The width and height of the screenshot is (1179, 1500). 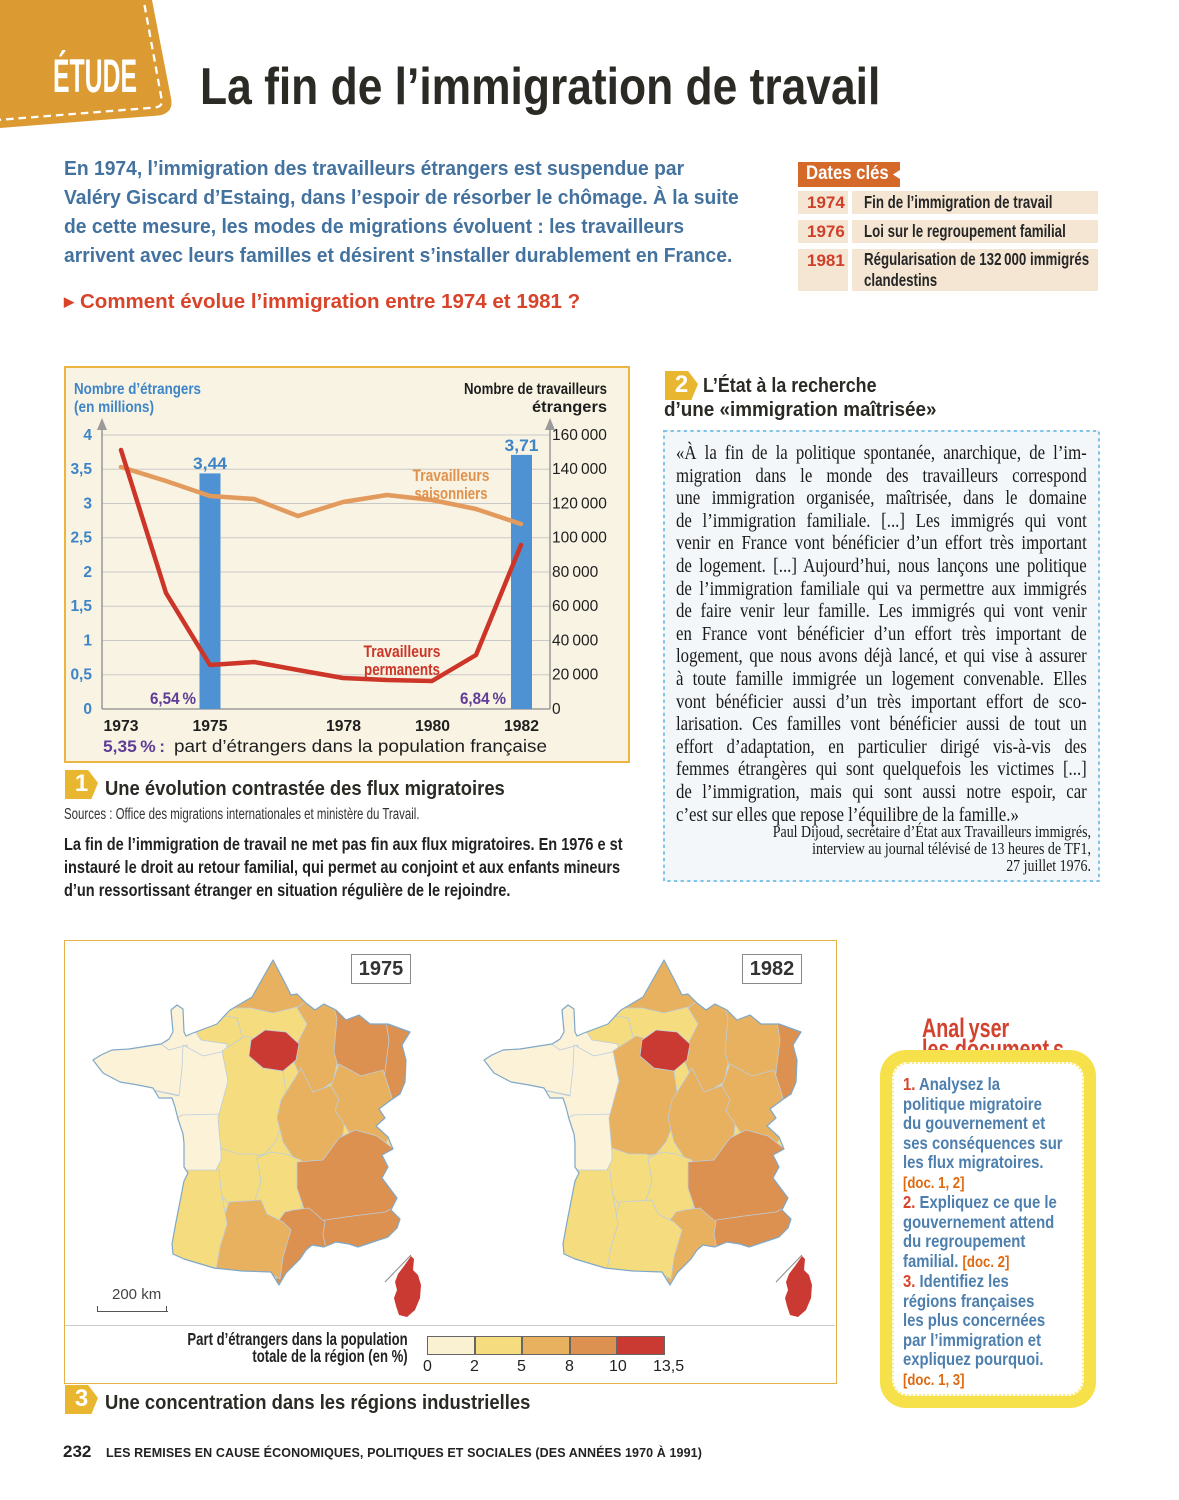 What do you see at coordinates (173, 698) in the screenshot?
I see `svg-text: 6,54 %` at bounding box center [173, 698].